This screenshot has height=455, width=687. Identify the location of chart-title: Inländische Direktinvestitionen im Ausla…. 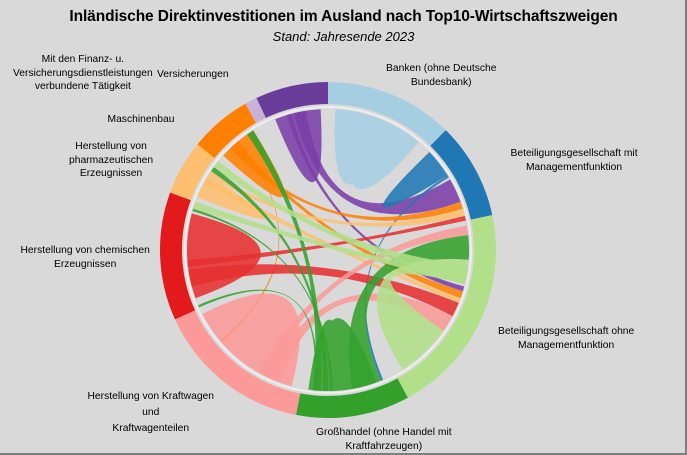
(343, 16).